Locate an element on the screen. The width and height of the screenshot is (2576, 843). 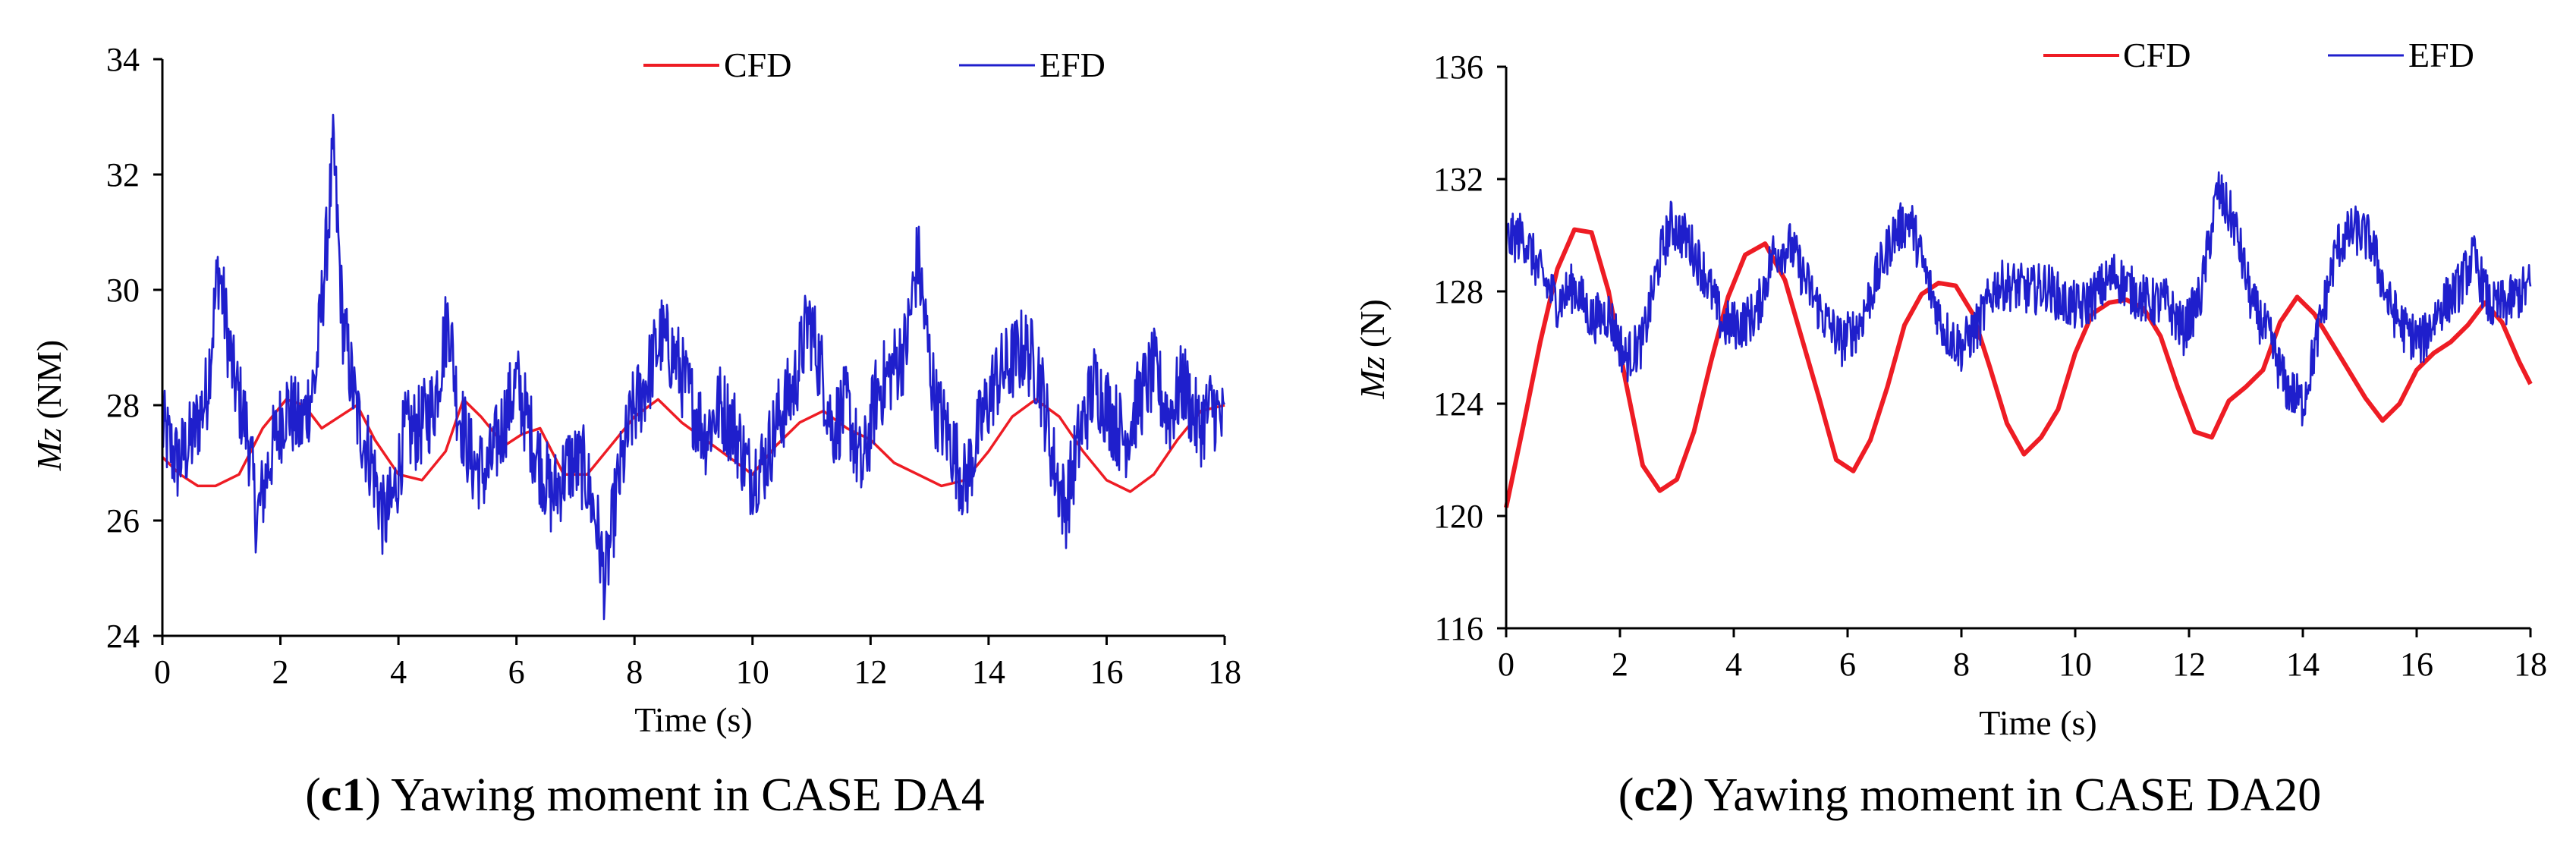
series-line-efd is located at coordinates (2018, 298).